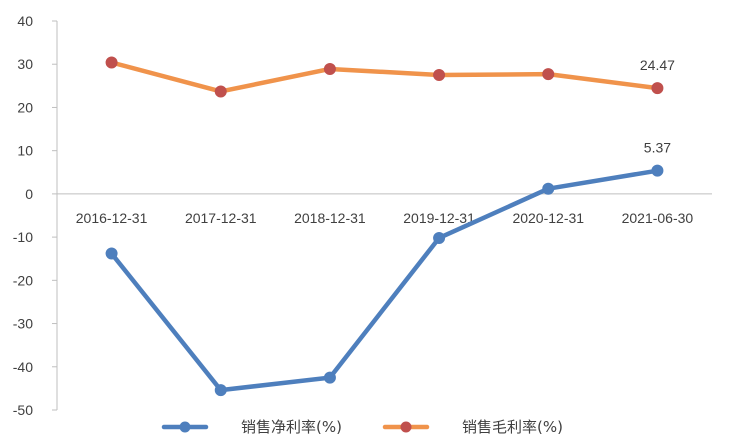  I want to click on legend-item-2: 销售毛利率(%), so click(472, 427).